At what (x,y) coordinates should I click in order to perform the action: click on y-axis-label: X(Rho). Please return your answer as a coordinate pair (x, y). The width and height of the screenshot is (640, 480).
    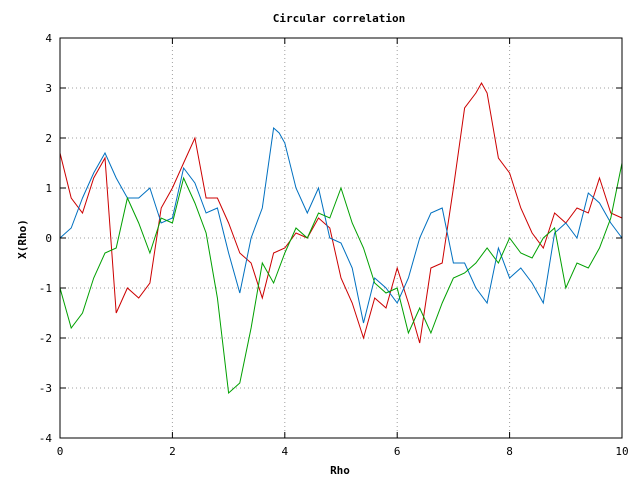
    Looking at the image, I should click on (22, 239).